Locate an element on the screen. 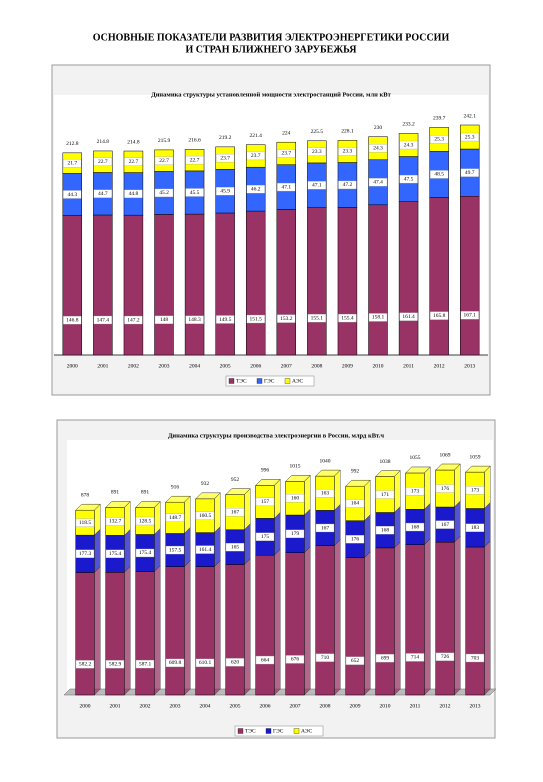 The height and width of the screenshot is (782, 543). total-label: 233.2 is located at coordinates (408, 125).